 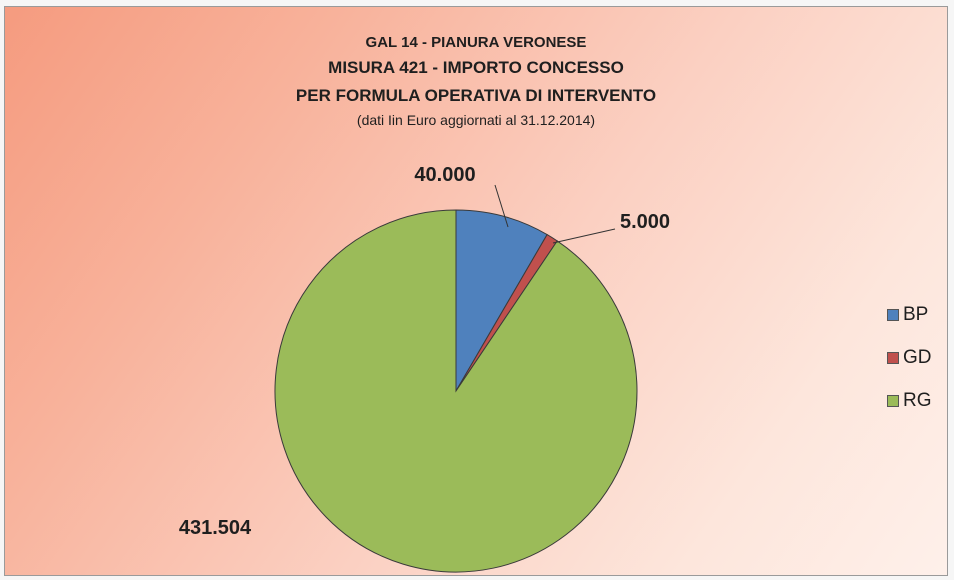 I want to click on legend-label: BP, so click(x=916, y=314).